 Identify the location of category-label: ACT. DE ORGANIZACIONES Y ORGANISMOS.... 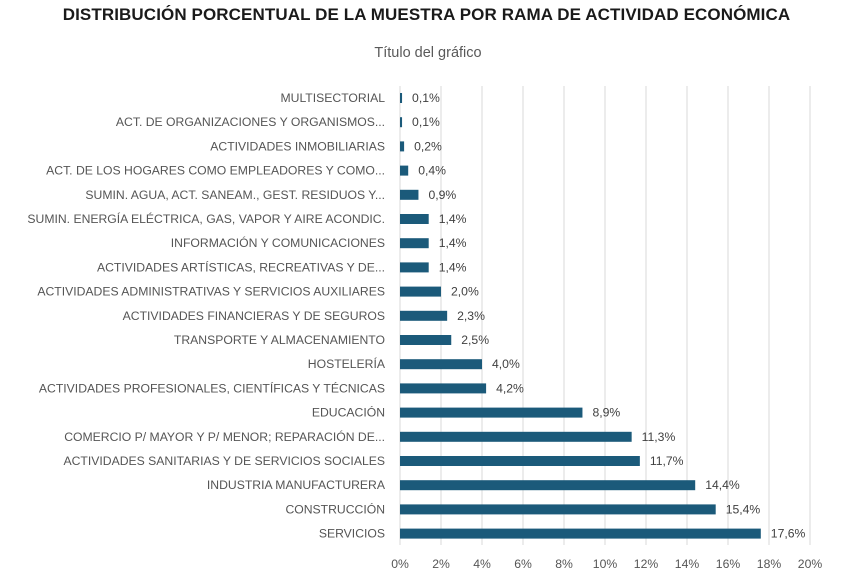
(250, 122).